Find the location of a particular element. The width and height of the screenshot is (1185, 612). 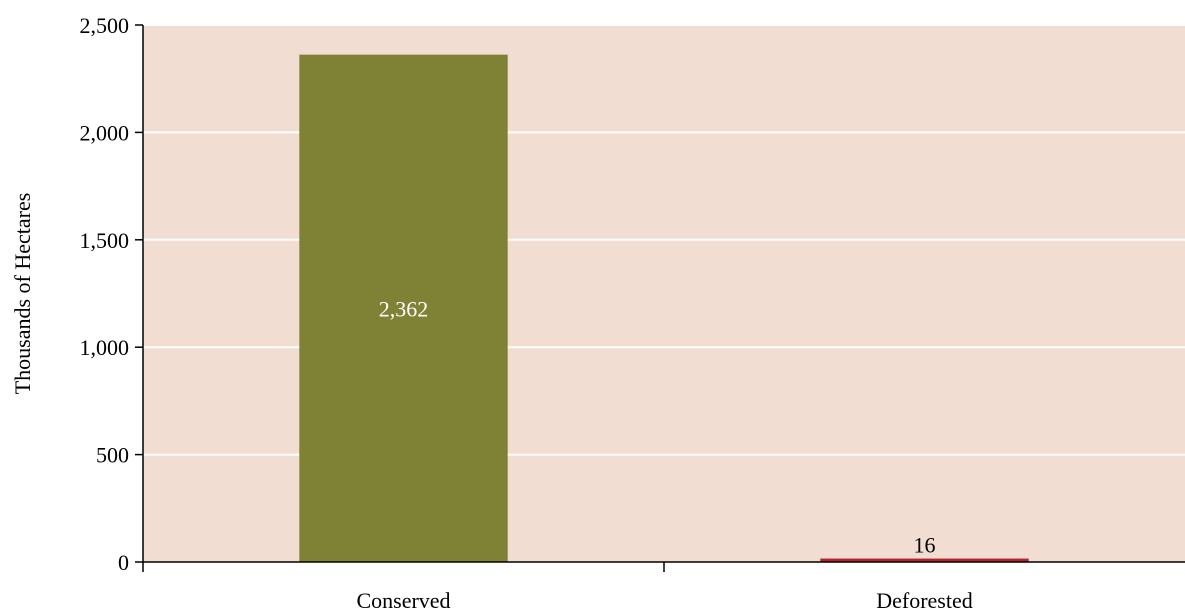

y-tick-label: 0 is located at coordinates (123, 562).